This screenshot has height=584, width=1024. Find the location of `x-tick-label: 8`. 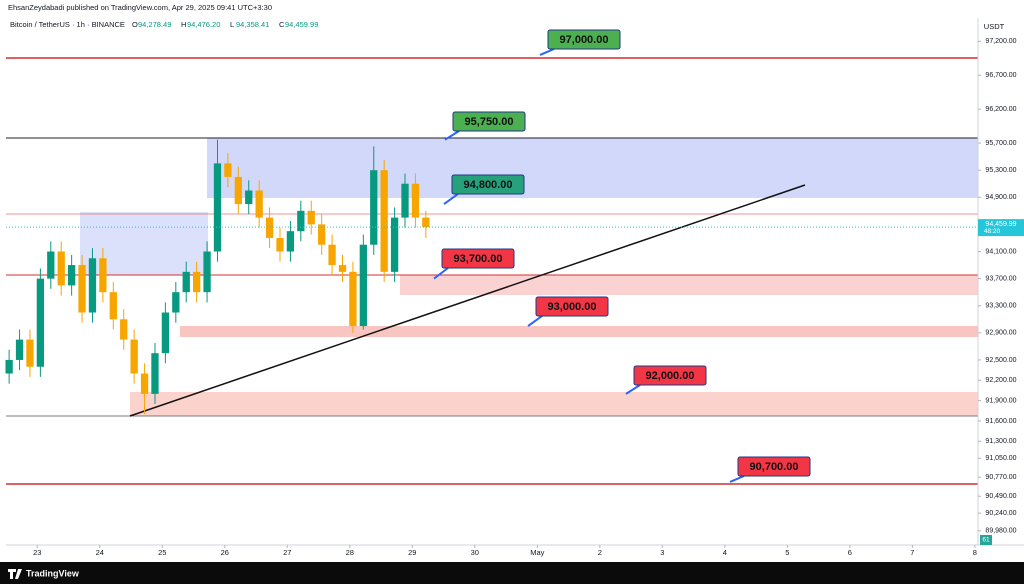

x-tick-label: 8 is located at coordinates (975, 552).